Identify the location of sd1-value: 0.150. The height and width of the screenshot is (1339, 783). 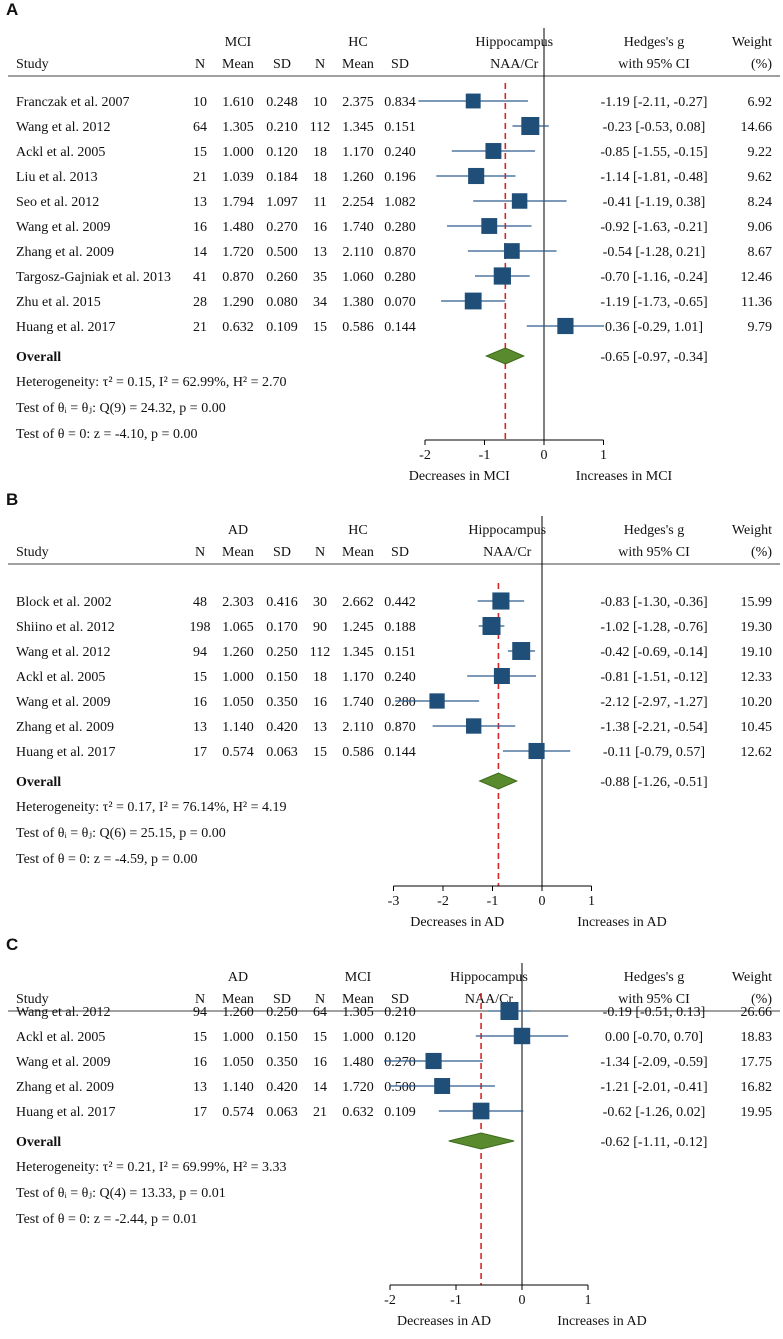
(282, 677).